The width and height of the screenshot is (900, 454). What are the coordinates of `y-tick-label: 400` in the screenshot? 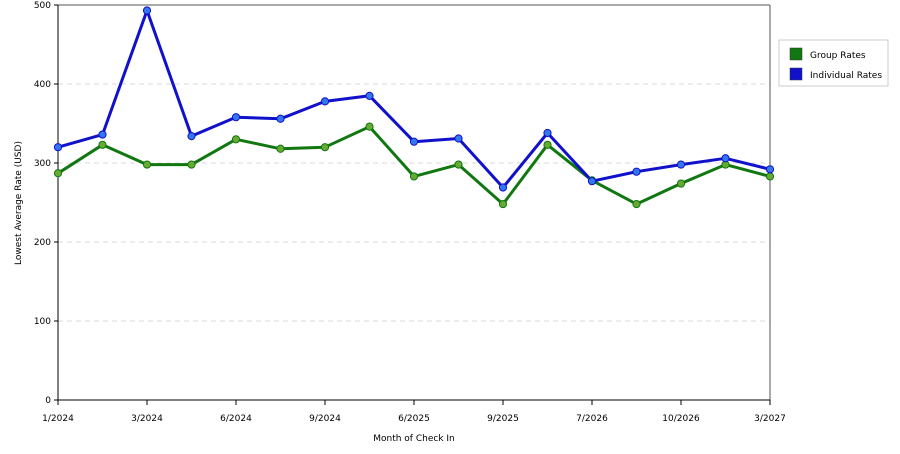 It's located at (42, 85).